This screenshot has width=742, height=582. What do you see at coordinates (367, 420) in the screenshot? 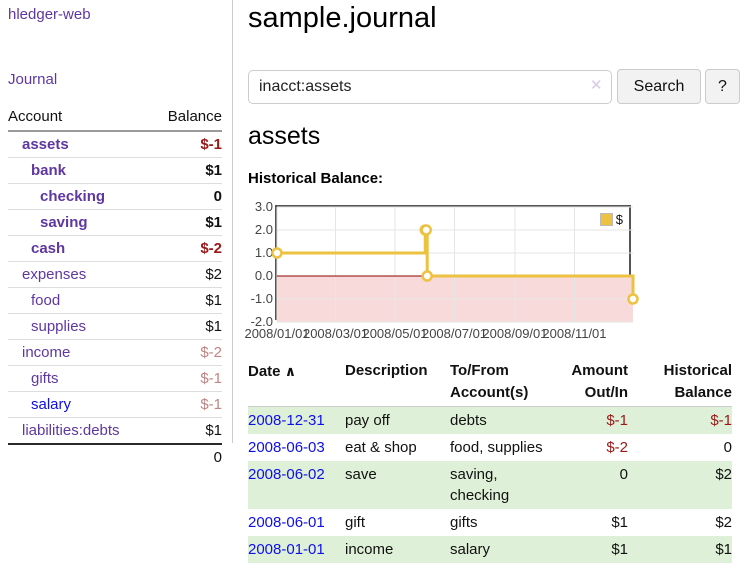
I see `transaction-description: pay off` at bounding box center [367, 420].